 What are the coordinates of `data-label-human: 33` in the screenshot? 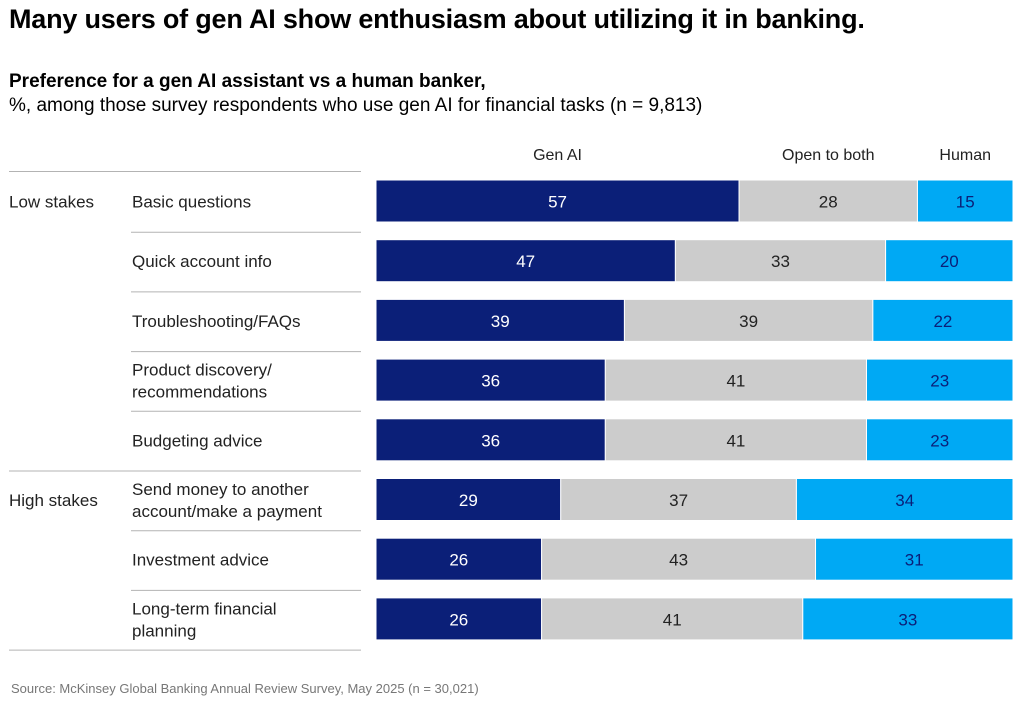 It's located at (907, 619).